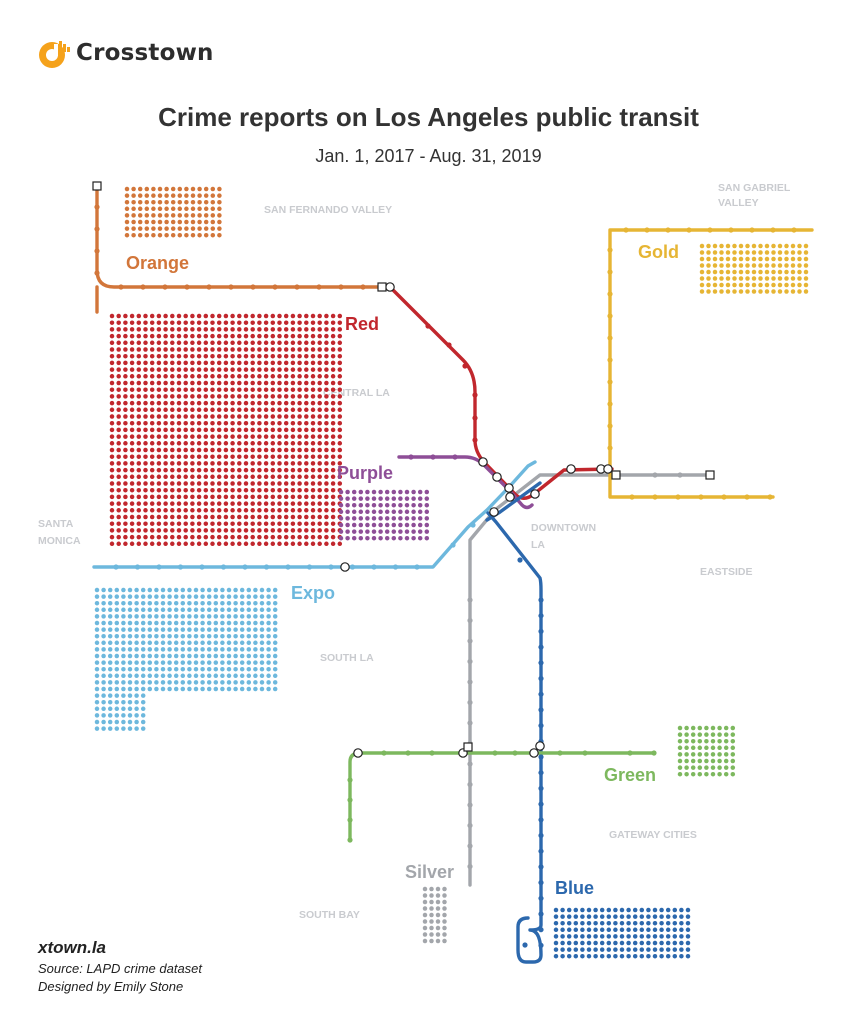  I want to click on crosstown-logo: Crosstown, so click(126, 53).